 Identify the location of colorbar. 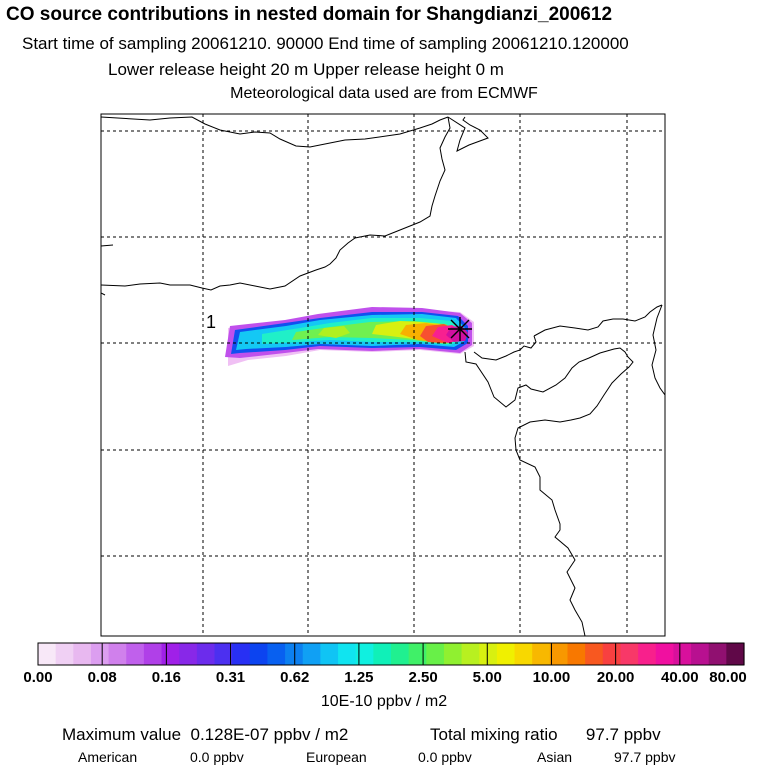
(391, 654).